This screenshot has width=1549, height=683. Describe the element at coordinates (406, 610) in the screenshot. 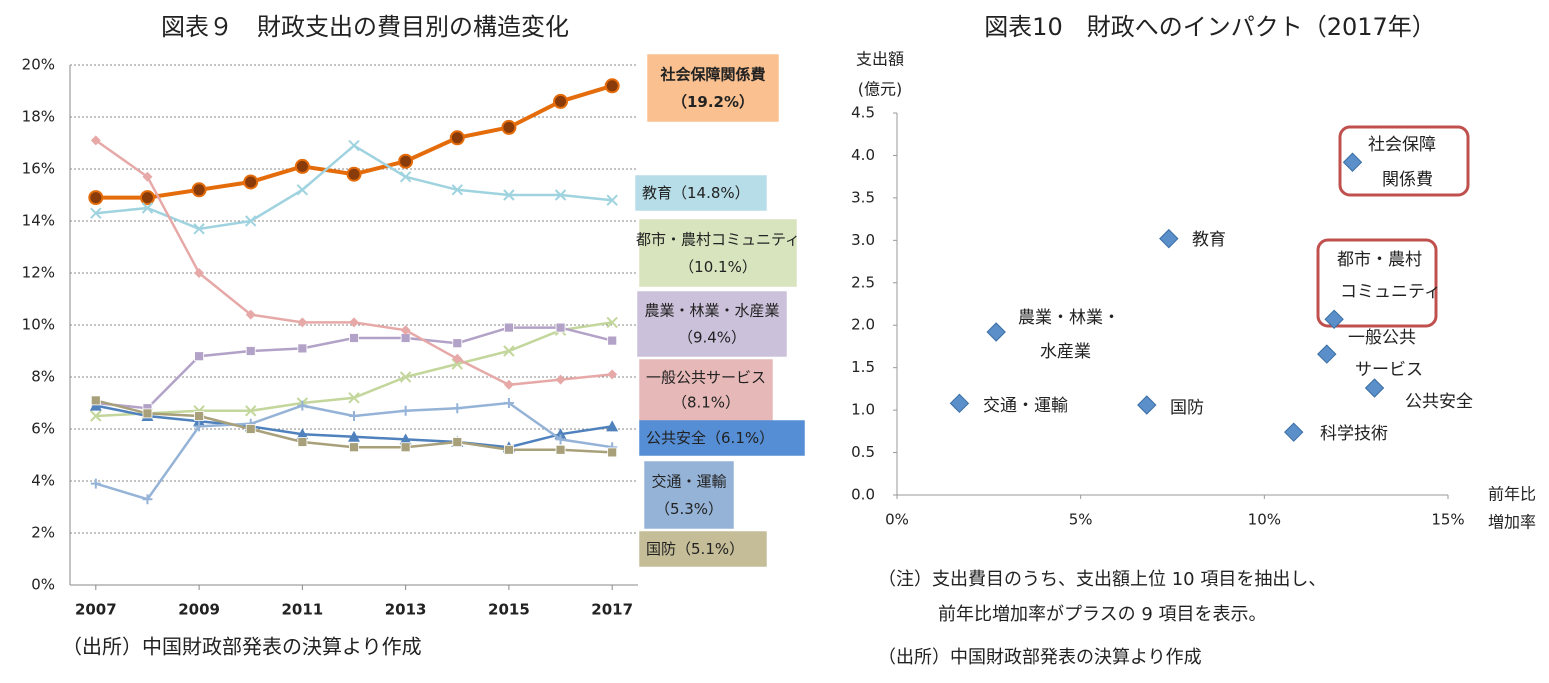

I see `x-tick-label: 2013` at that location.